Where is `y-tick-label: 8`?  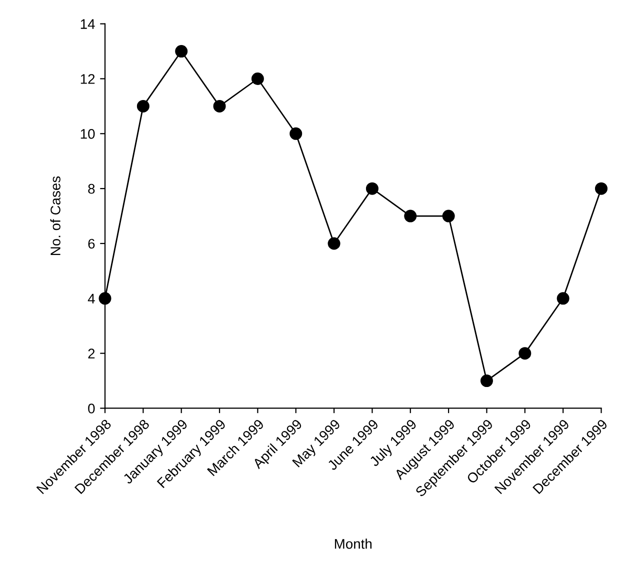 y-tick-label: 8 is located at coordinates (91, 189).